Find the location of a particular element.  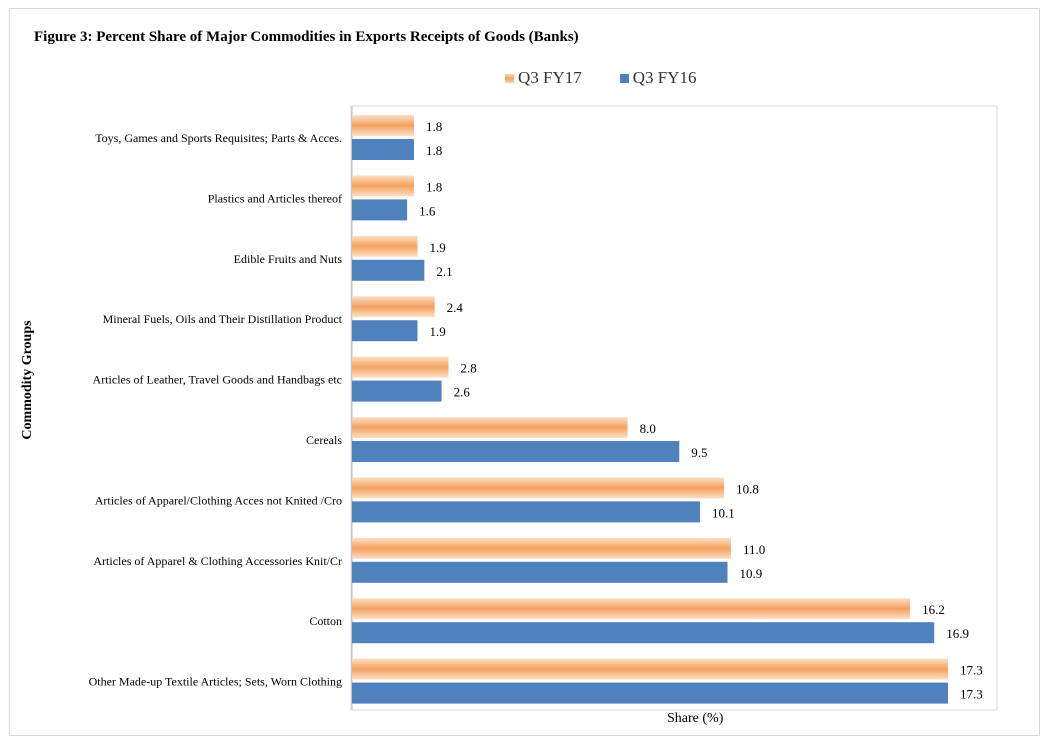

data-label: 10.9 is located at coordinates (751, 573).